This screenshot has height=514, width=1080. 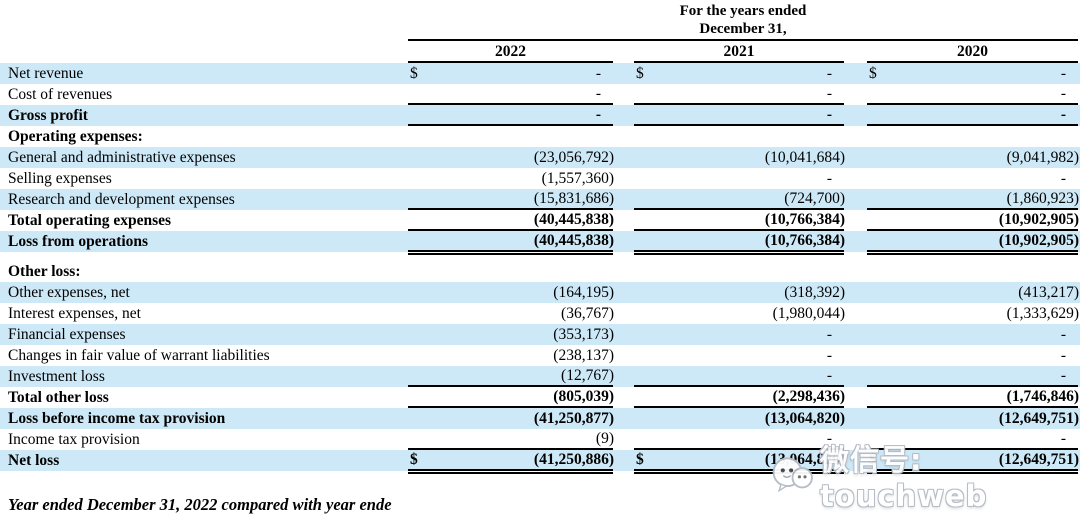 I want to click on value-cell-2020: (9,041,982), so click(x=973, y=157).